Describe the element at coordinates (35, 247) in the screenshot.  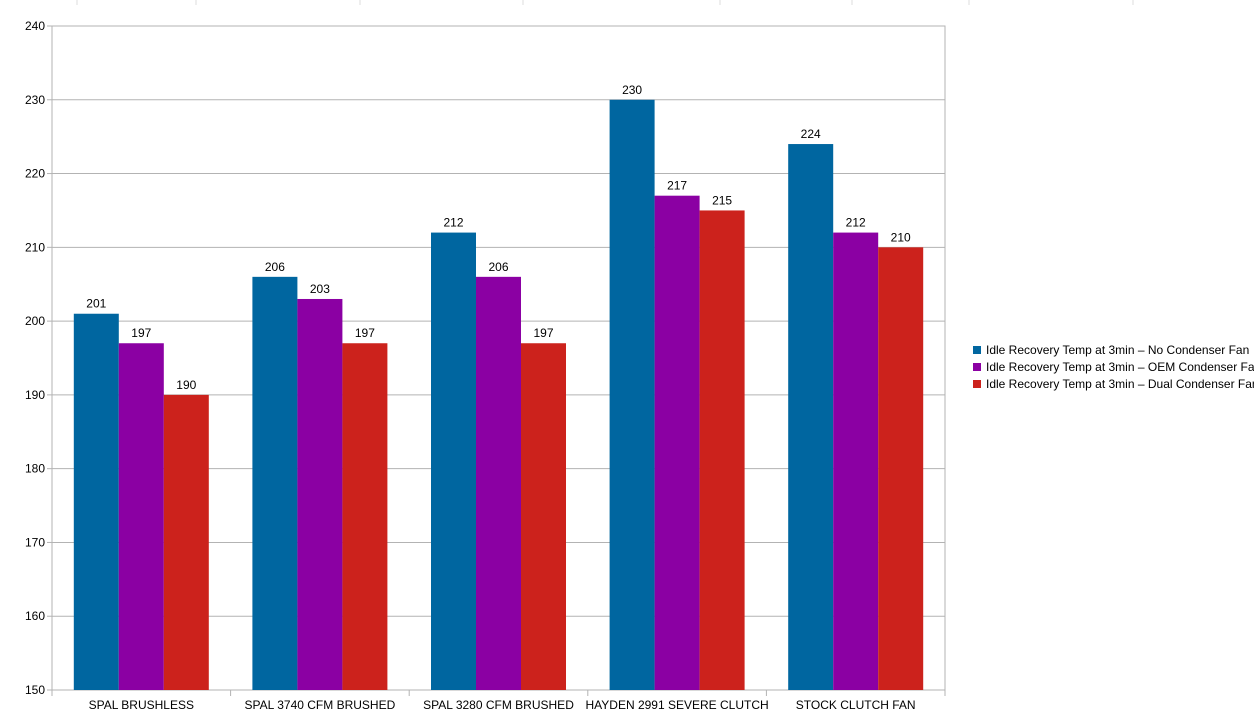
I see `y-tick-label: 210` at that location.